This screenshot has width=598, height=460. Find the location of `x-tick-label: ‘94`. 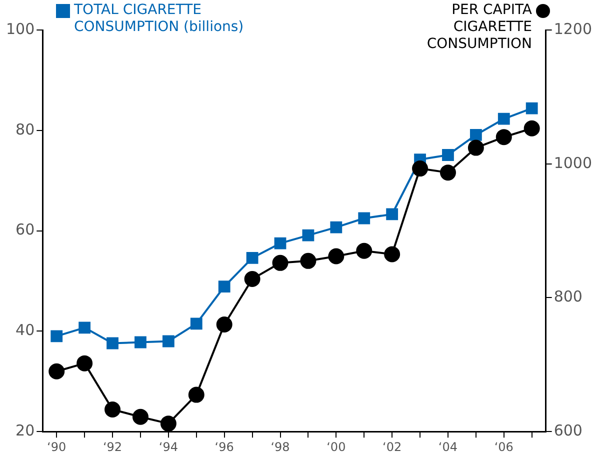

x-tick-label: ‘94 is located at coordinates (168, 447).